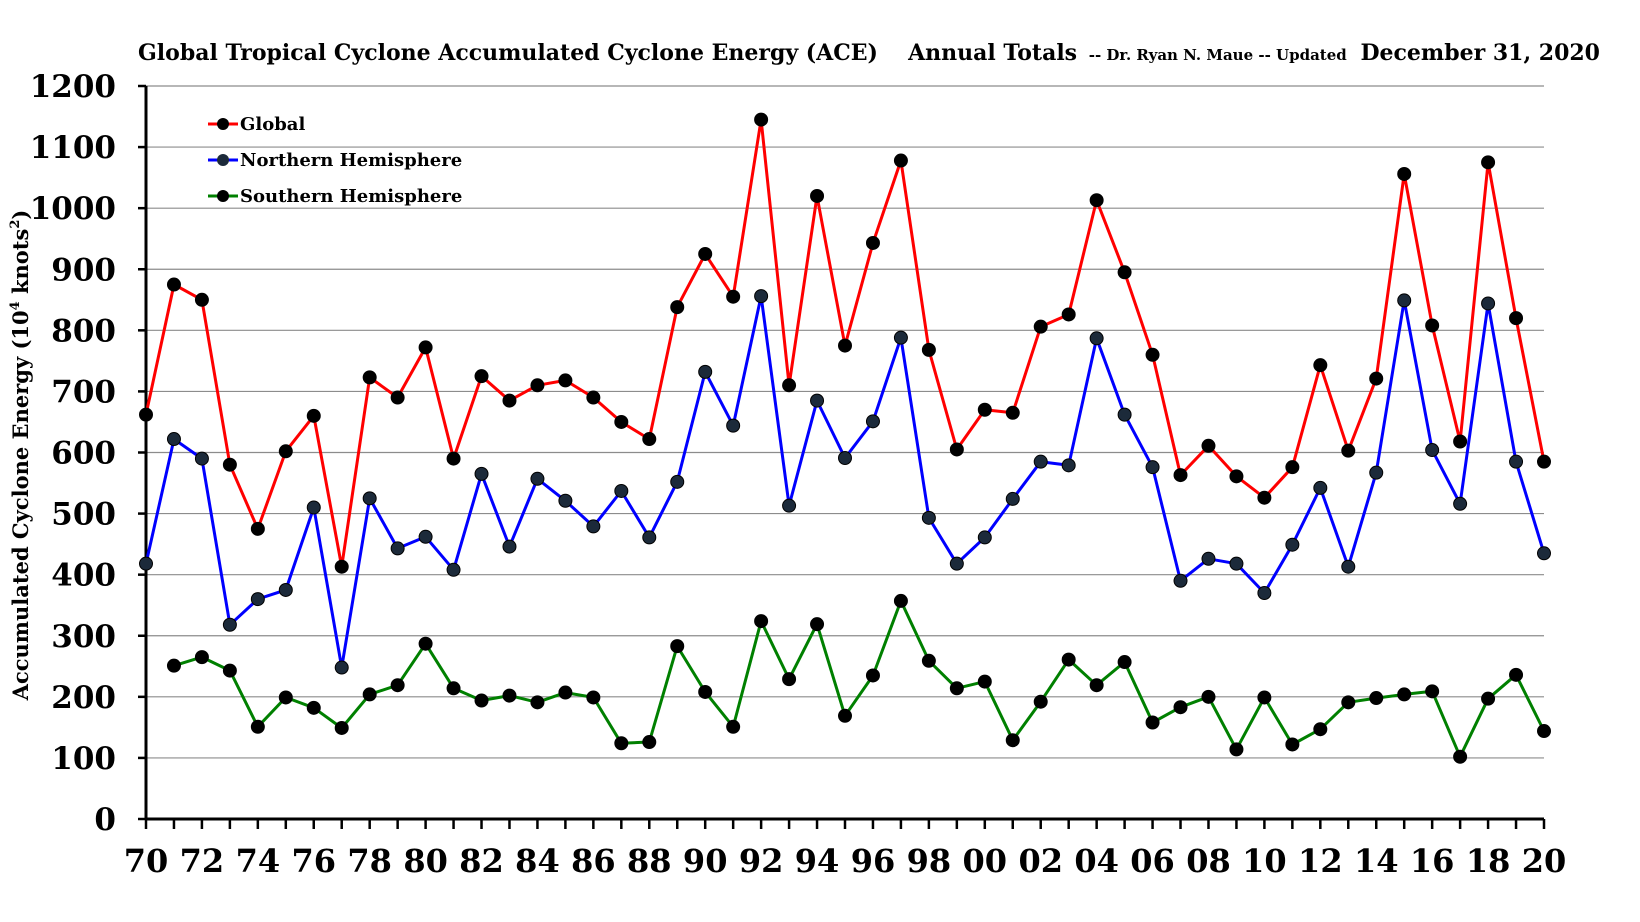 The height and width of the screenshot is (922, 1640). Describe the element at coordinates (83, 759) in the screenshot. I see `y-tick-label: 100` at that location.